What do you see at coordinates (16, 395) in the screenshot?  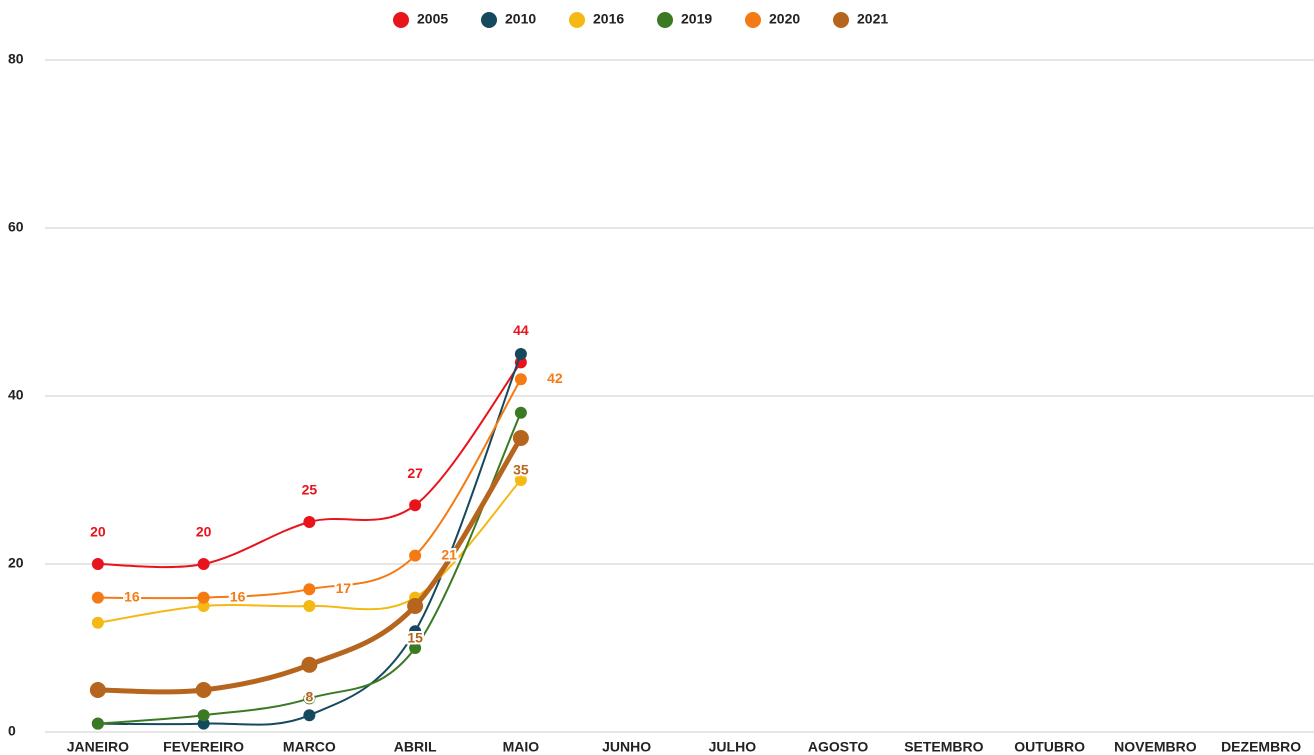 I see `y-tick-label: 40` at bounding box center [16, 395].